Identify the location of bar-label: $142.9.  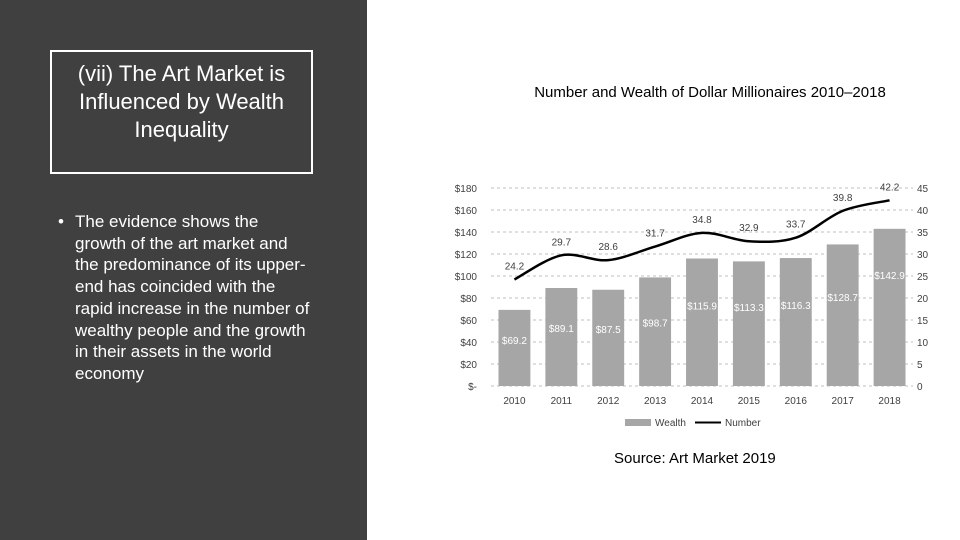
(889, 276).